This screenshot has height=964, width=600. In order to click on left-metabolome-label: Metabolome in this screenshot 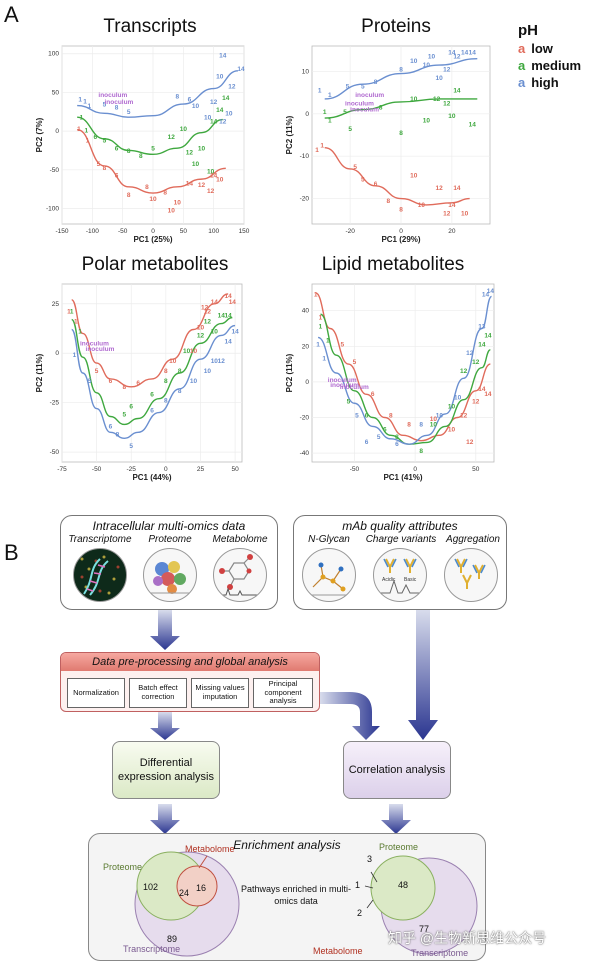, I will do `click(210, 849)`.